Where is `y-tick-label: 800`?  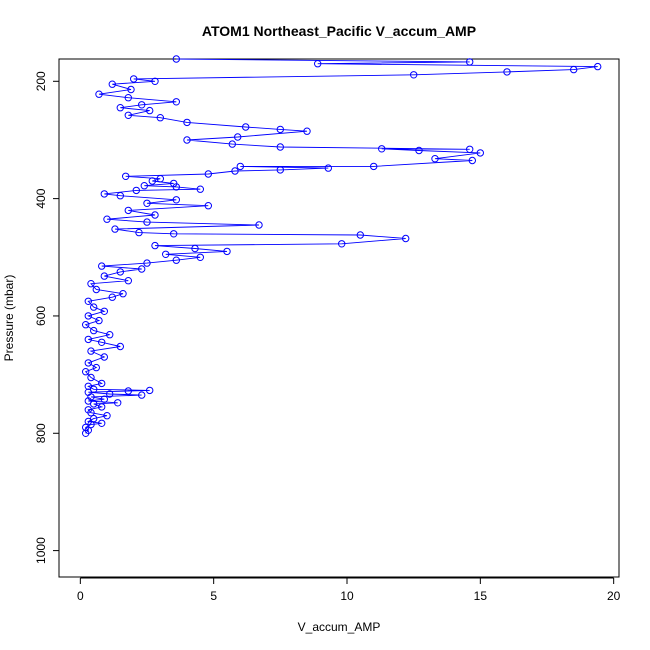 y-tick-label: 800 is located at coordinates (41, 433).